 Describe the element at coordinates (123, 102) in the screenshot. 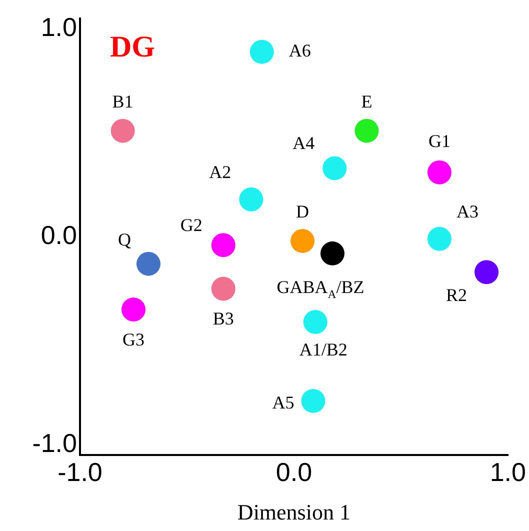

I see `series-label: B1` at that location.